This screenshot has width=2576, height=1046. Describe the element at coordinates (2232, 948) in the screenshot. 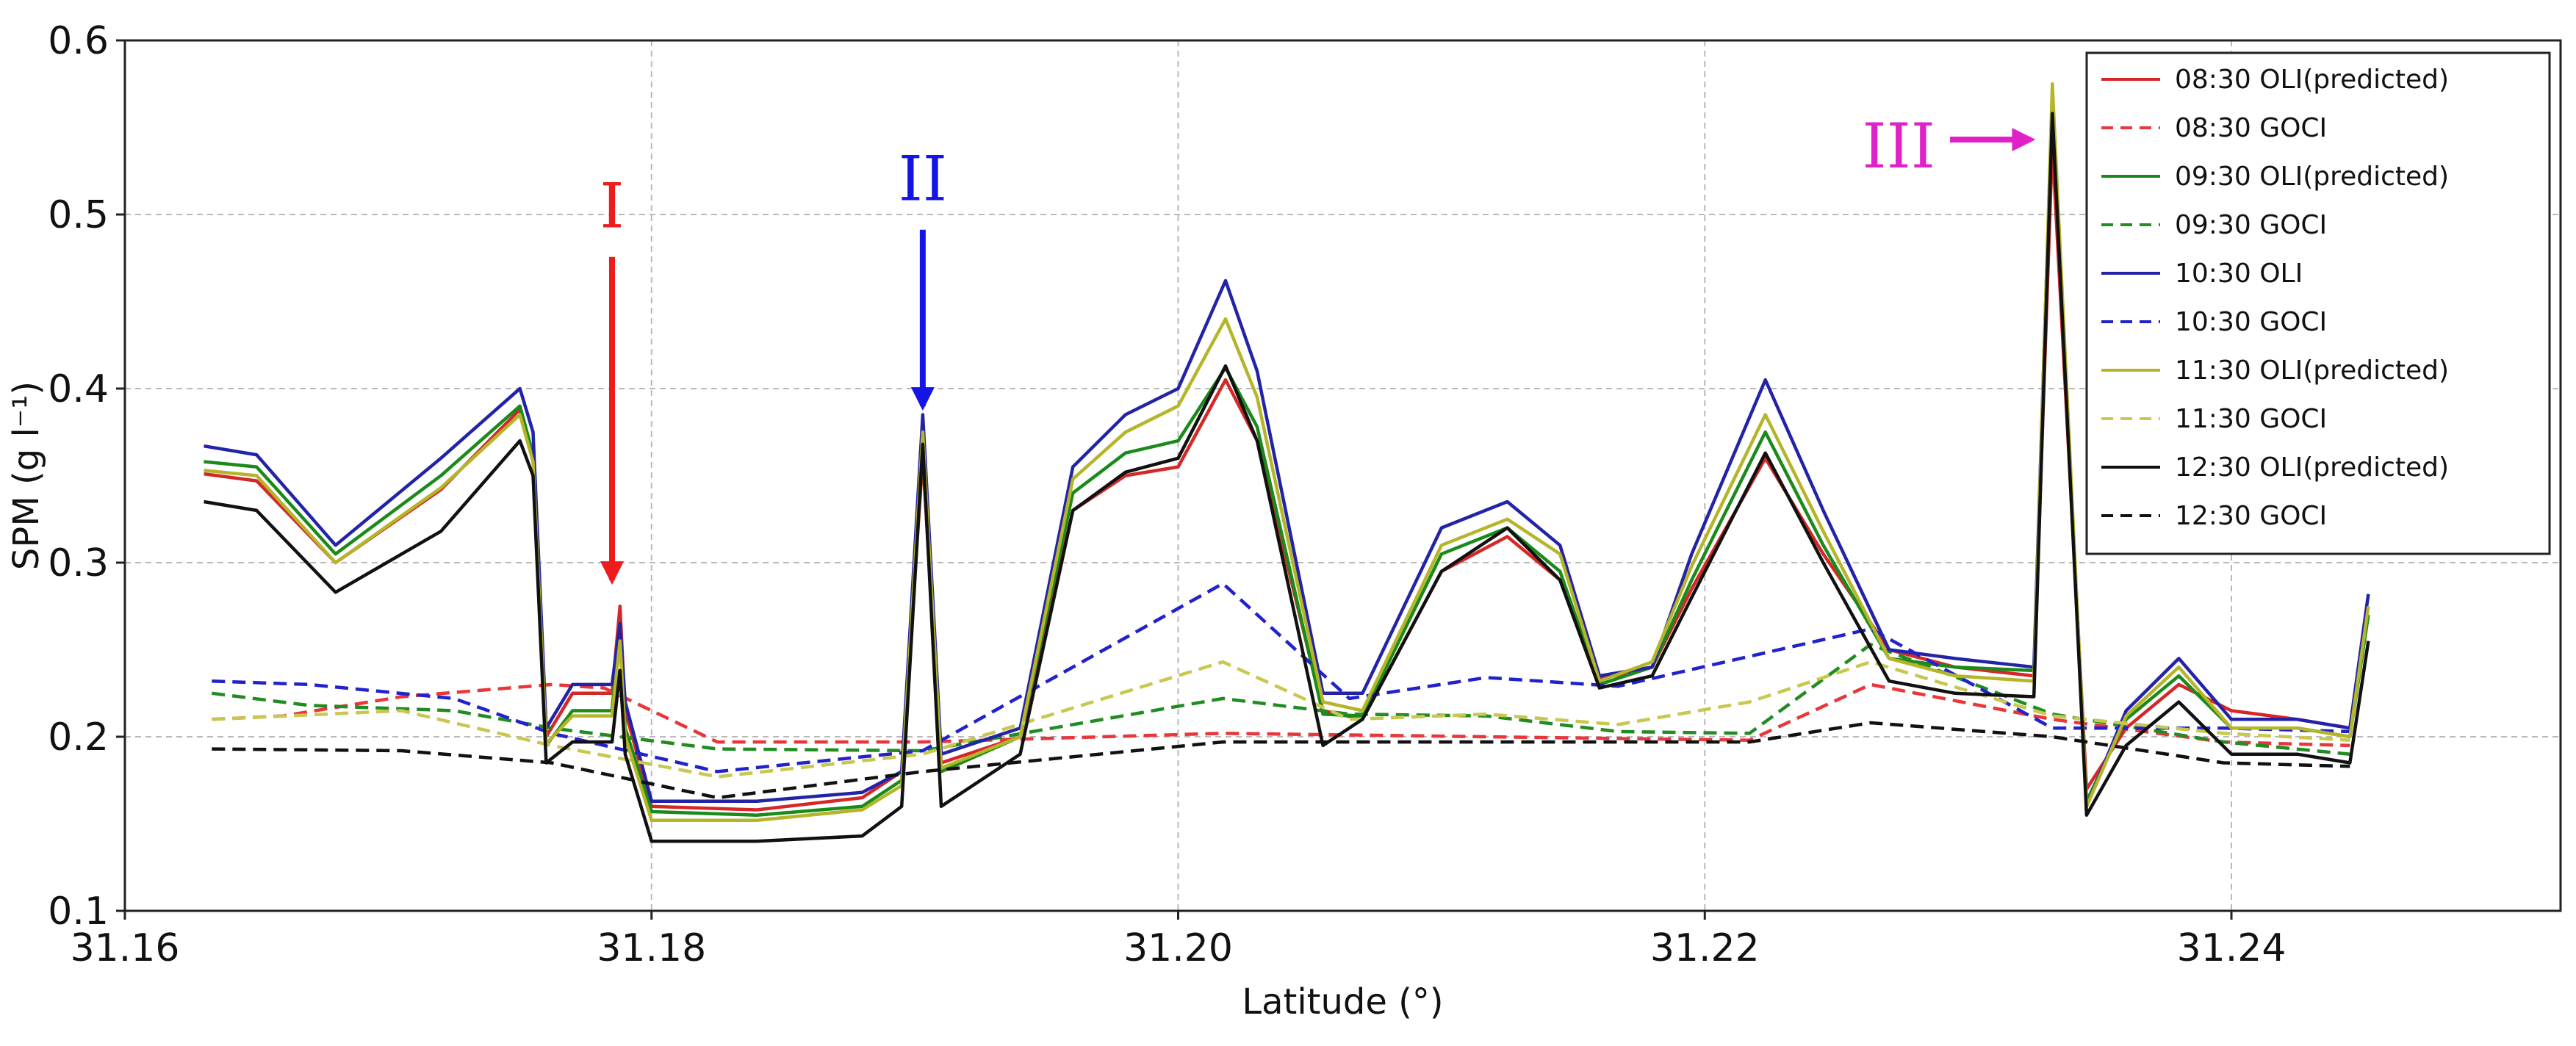

I see `x-tick-label: 31.24` at that location.